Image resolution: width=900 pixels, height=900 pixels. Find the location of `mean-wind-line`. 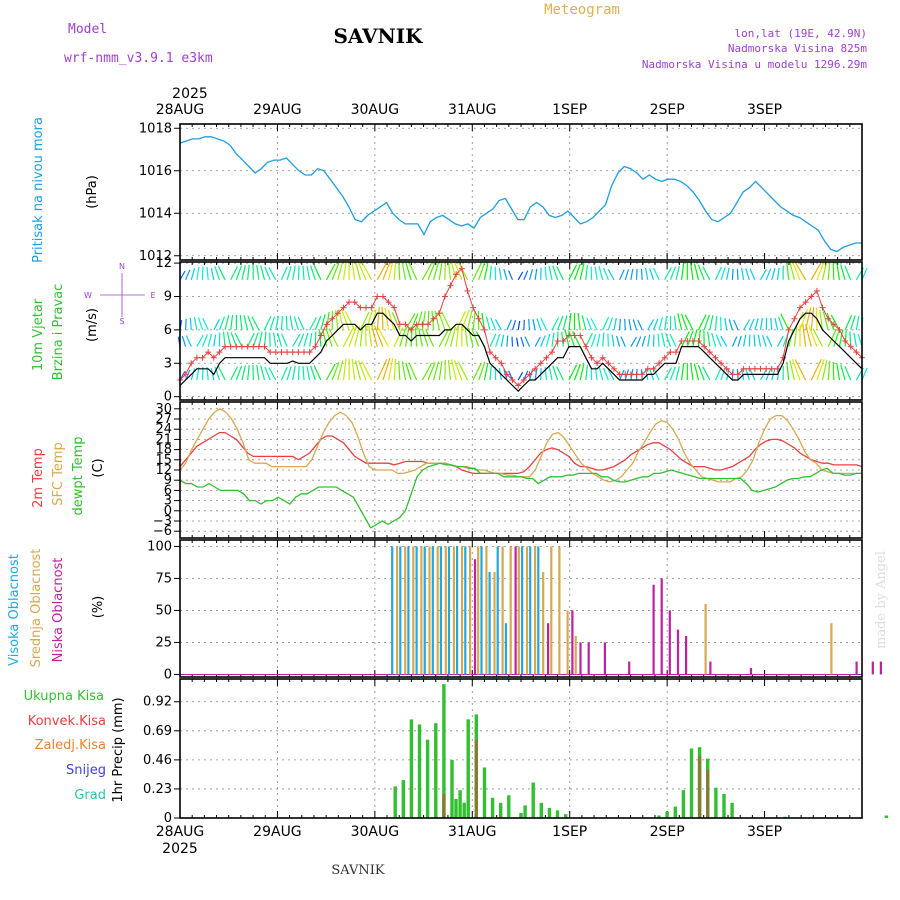

mean-wind-line is located at coordinates (521, 352).